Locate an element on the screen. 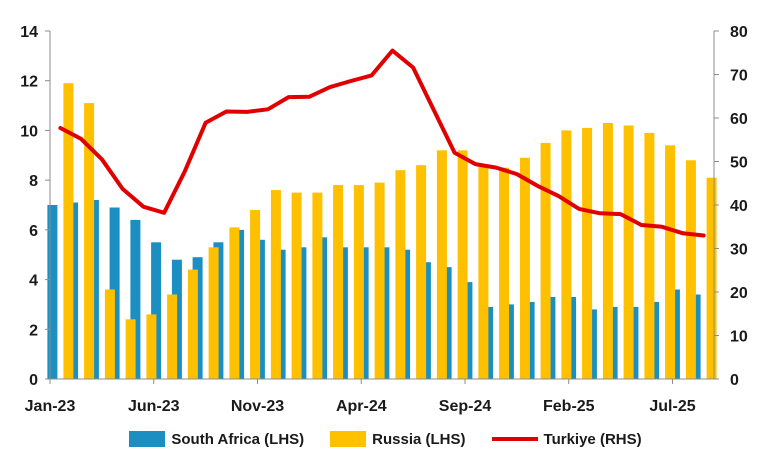 This screenshot has width=771, height=470. left-tick-label-2: 2 is located at coordinates (33, 330).